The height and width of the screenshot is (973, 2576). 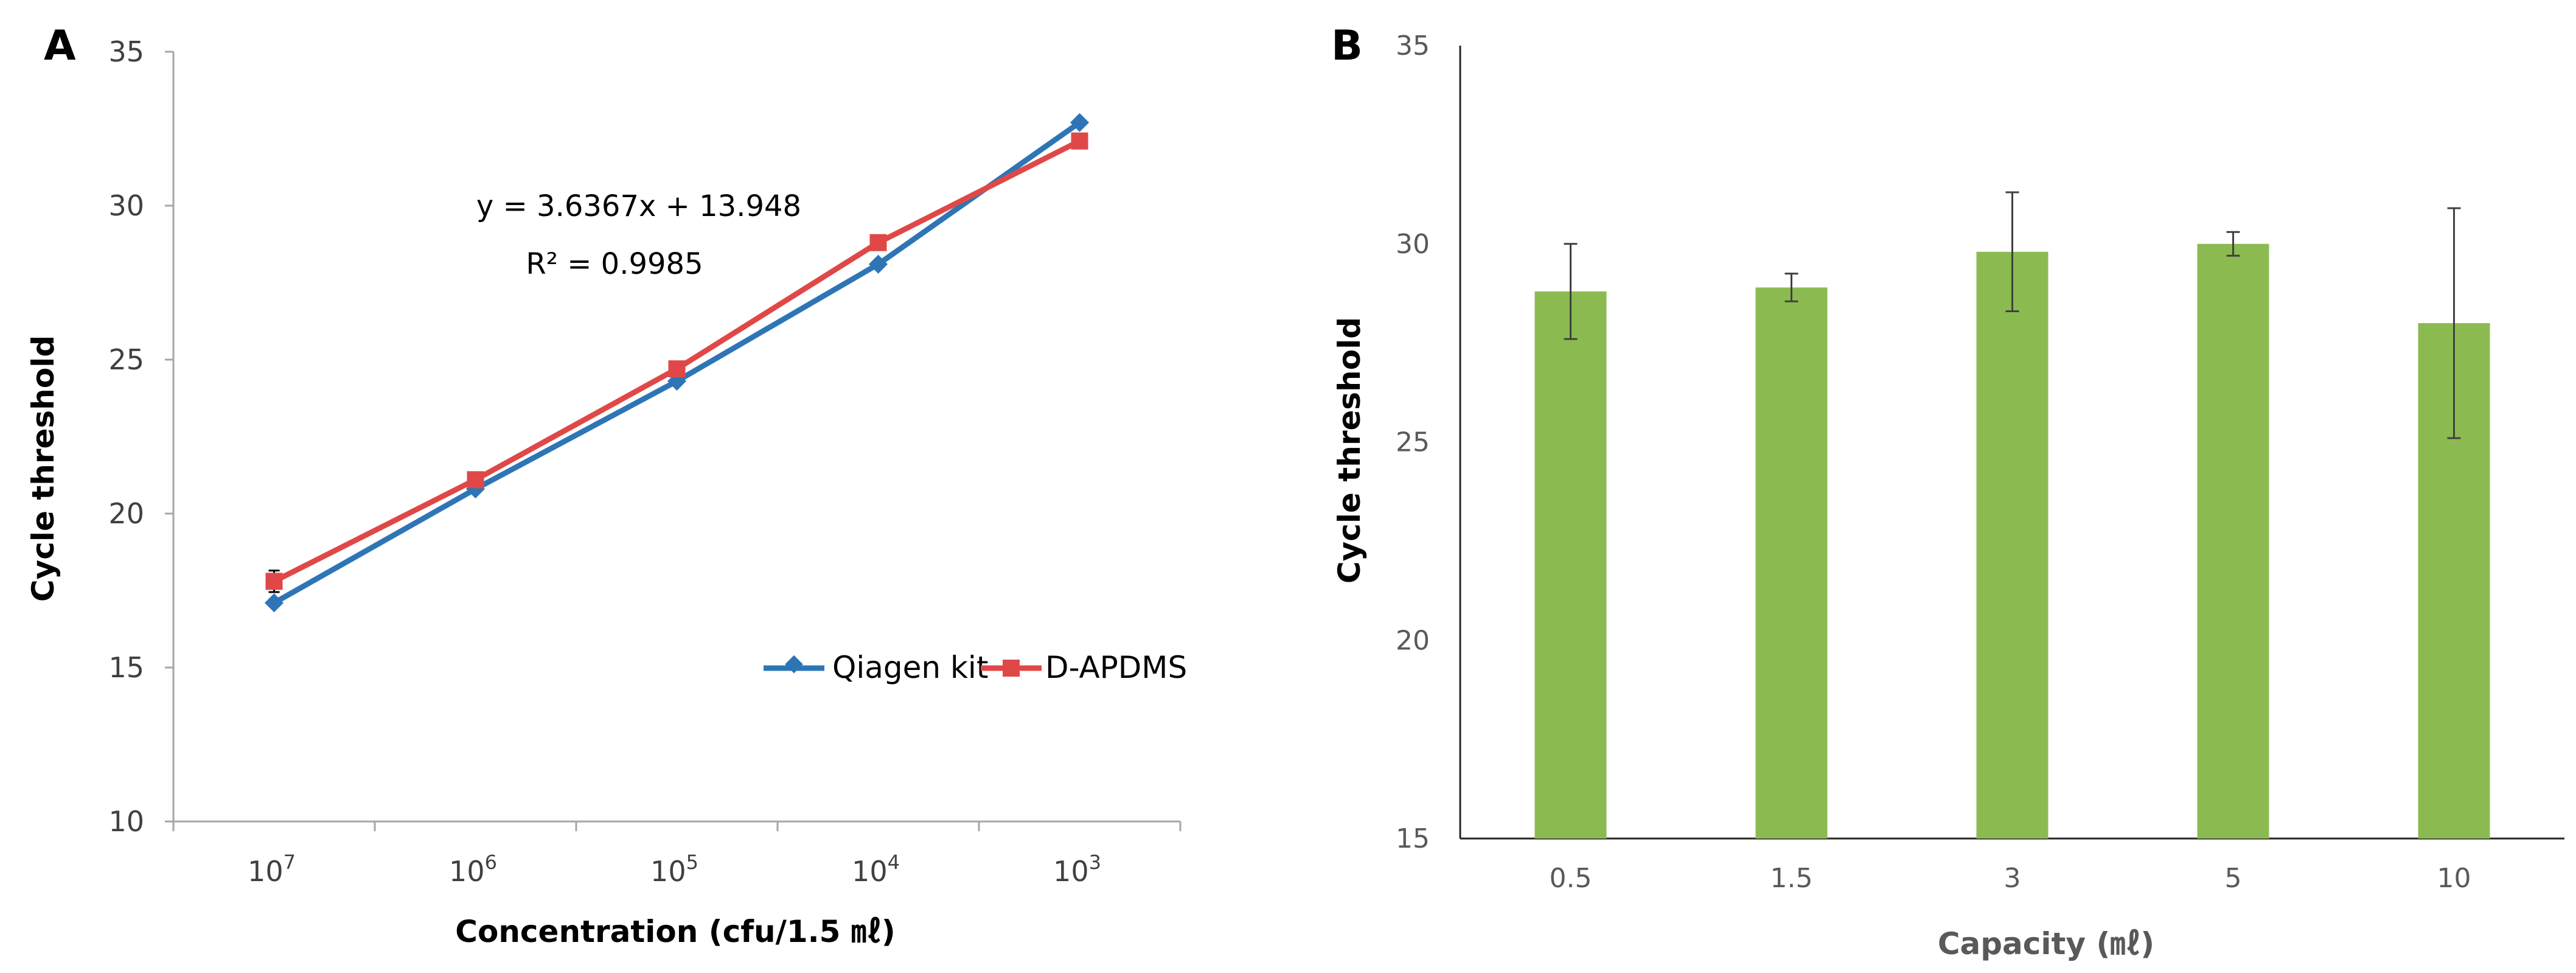 I want to click on panel-b-letter: B, so click(x=1347, y=46).